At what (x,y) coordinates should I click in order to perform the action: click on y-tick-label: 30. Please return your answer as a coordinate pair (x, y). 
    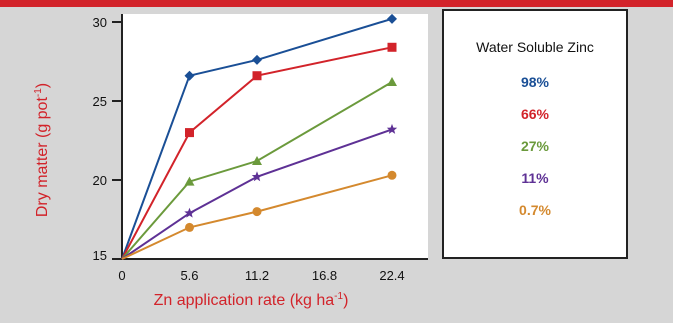
    Looking at the image, I should click on (100, 22).